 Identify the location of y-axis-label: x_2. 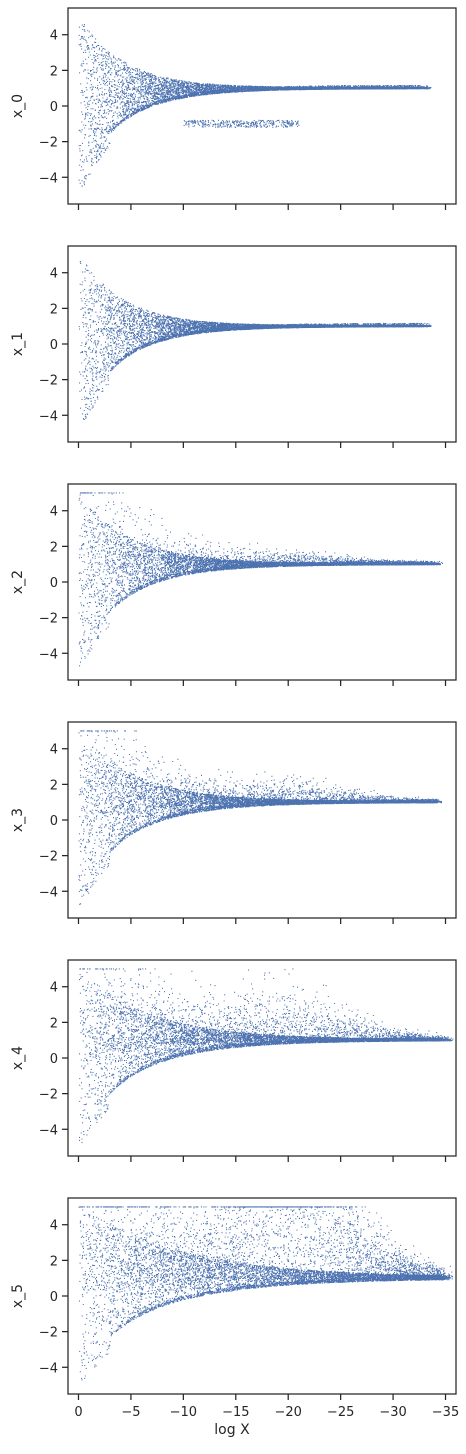
(18, 582).